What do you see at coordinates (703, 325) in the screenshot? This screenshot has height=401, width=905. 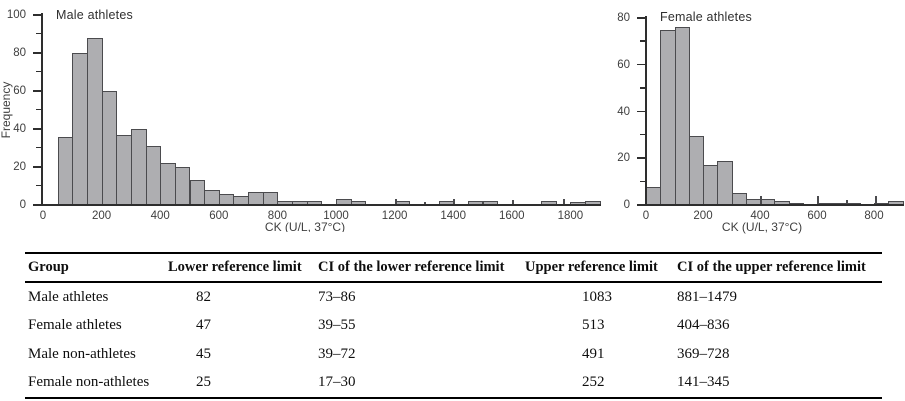 I see `table-cell-ci-upper: 404–836` at bounding box center [703, 325].